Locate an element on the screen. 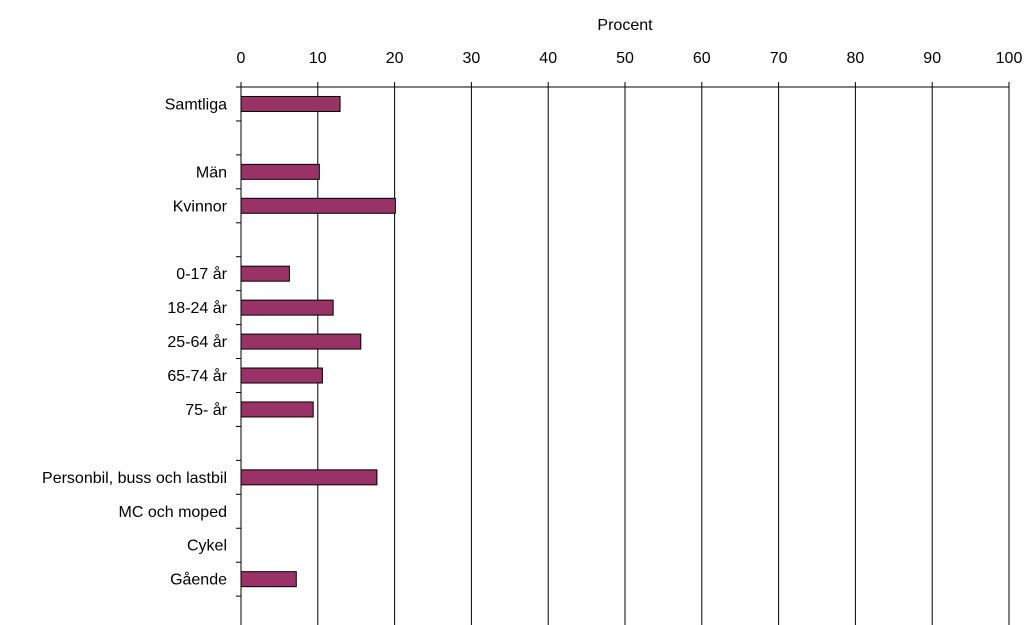 The width and height of the screenshot is (1029, 625). x-tick-label: 70 is located at coordinates (779, 58).